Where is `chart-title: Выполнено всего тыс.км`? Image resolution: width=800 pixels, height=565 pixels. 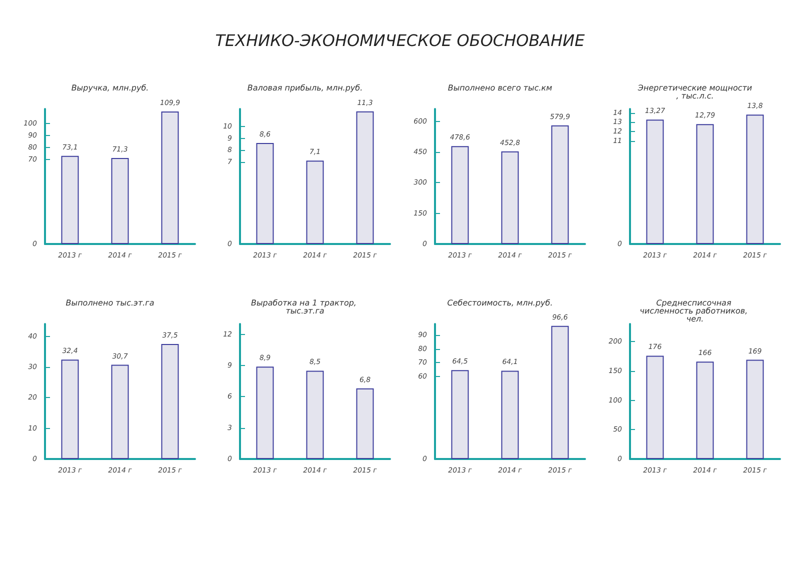
chart-title: Выполнено всего тыс.км is located at coordinates (500, 88).